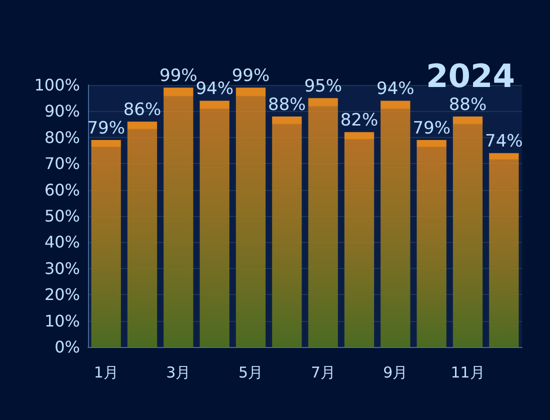 This screenshot has width=550, height=420. I want to click on y-tick-label: 80%, so click(62, 137).